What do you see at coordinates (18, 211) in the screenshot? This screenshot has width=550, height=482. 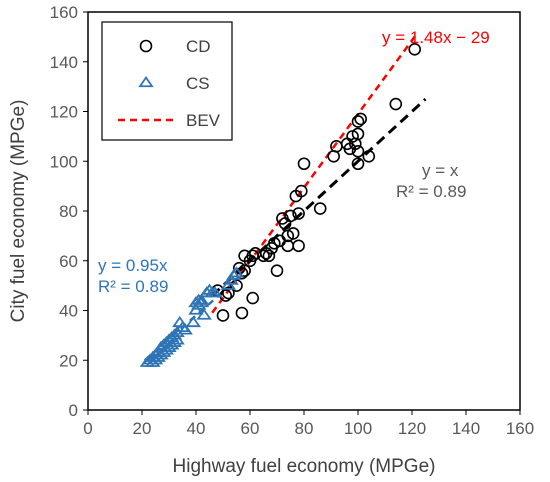 I see `y-axis-title: City fuel economy (MPGe)` at bounding box center [18, 211].